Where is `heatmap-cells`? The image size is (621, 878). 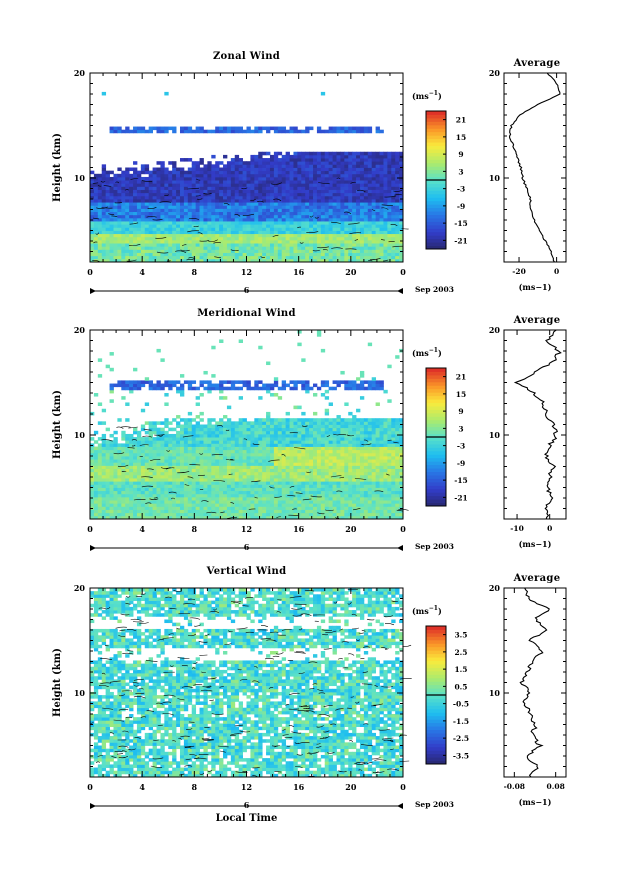
heatmap-cells is located at coordinates (246, 424).